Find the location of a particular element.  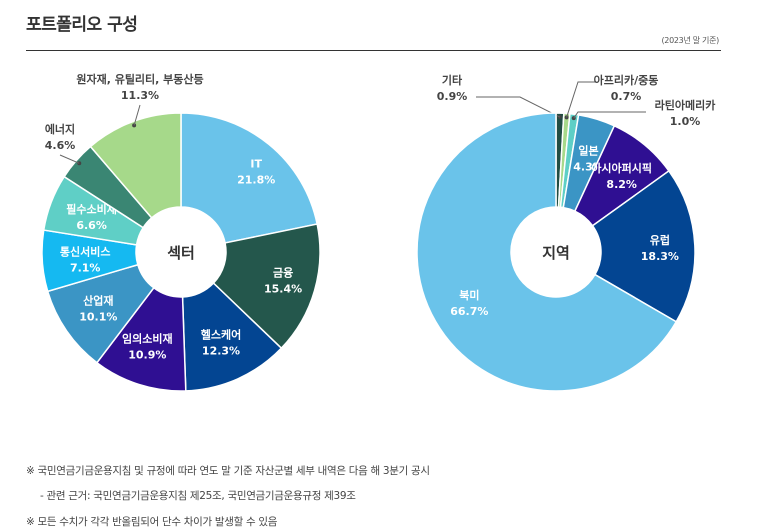

기타-leader-line is located at coordinates (518, 107).